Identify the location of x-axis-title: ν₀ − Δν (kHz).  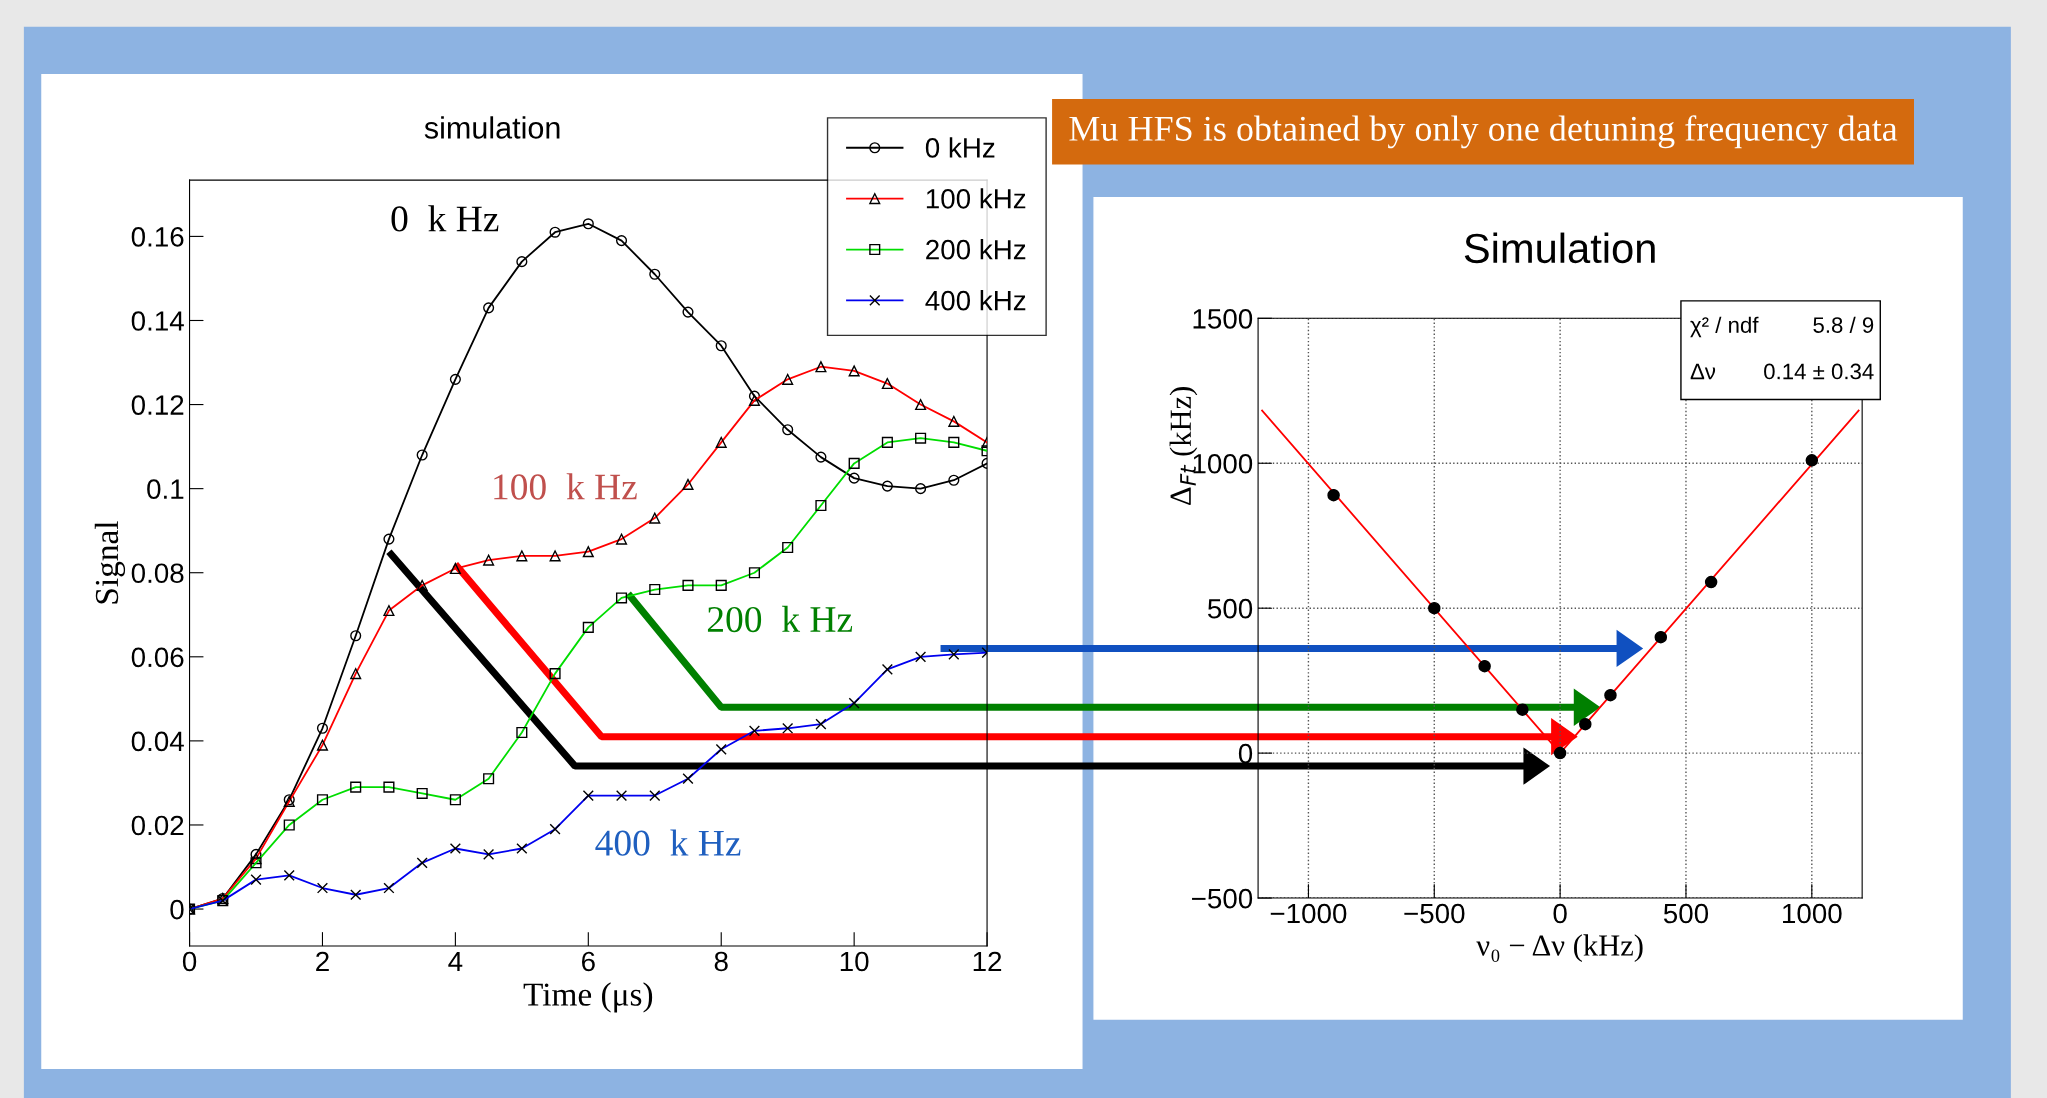
(1559, 948).